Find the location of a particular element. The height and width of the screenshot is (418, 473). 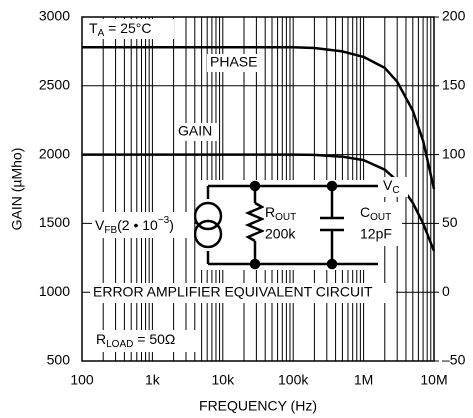

x-tick-label: 100 is located at coordinates (82, 380).